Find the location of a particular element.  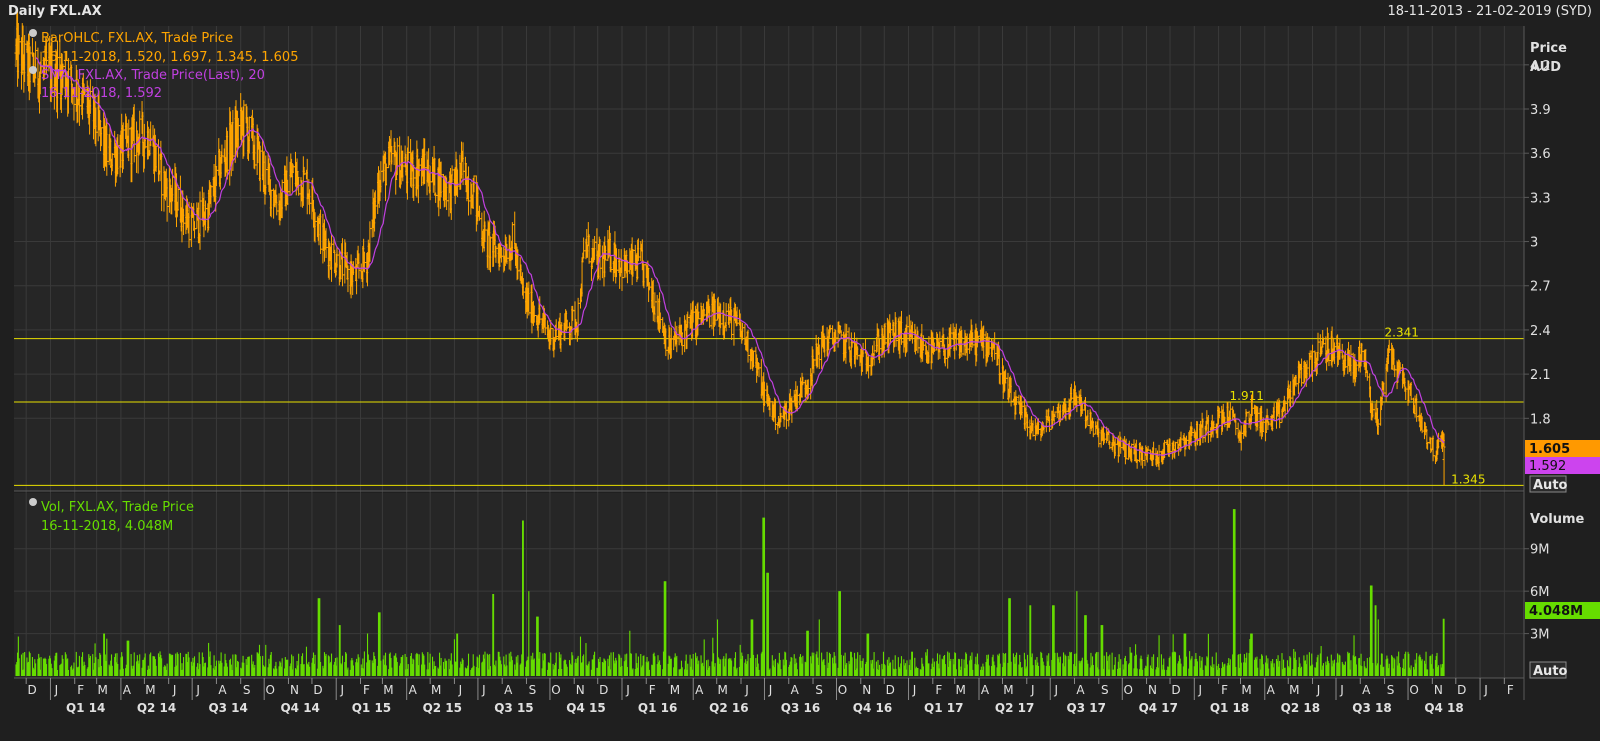

level-label: 1.345 is located at coordinates (1468, 479).